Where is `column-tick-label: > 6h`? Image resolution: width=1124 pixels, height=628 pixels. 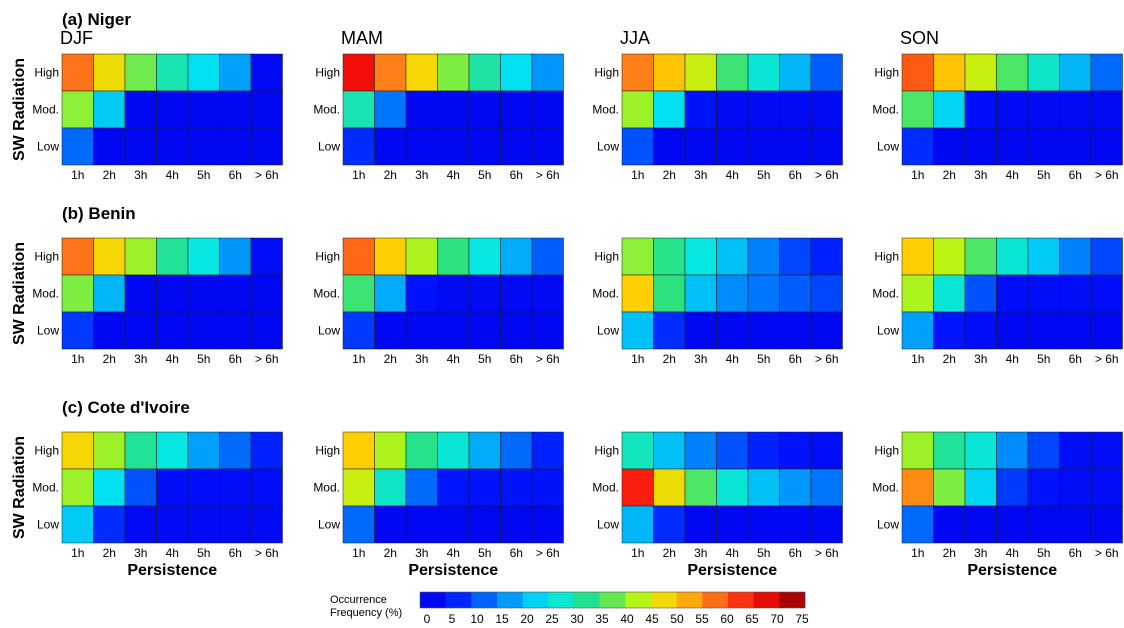
column-tick-label: > 6h is located at coordinates (1107, 553).